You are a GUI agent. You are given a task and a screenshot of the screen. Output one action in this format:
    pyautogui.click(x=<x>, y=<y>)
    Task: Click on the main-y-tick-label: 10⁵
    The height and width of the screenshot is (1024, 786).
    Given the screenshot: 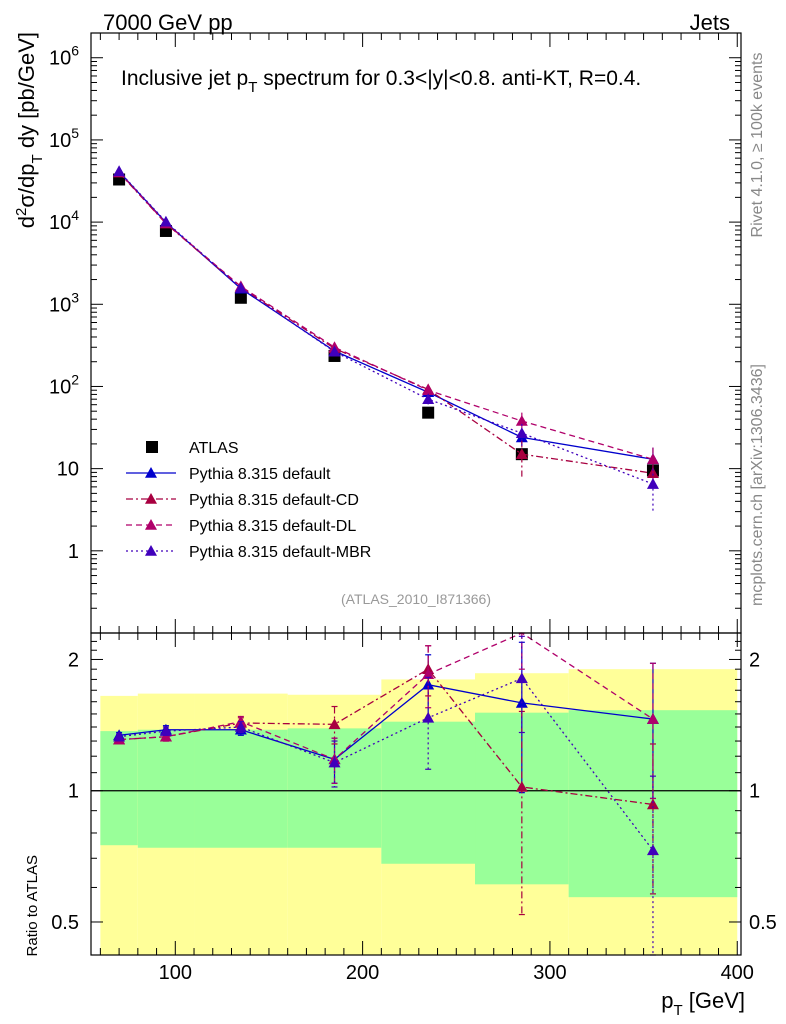 What is the action you would take?
    pyautogui.click(x=64, y=138)
    